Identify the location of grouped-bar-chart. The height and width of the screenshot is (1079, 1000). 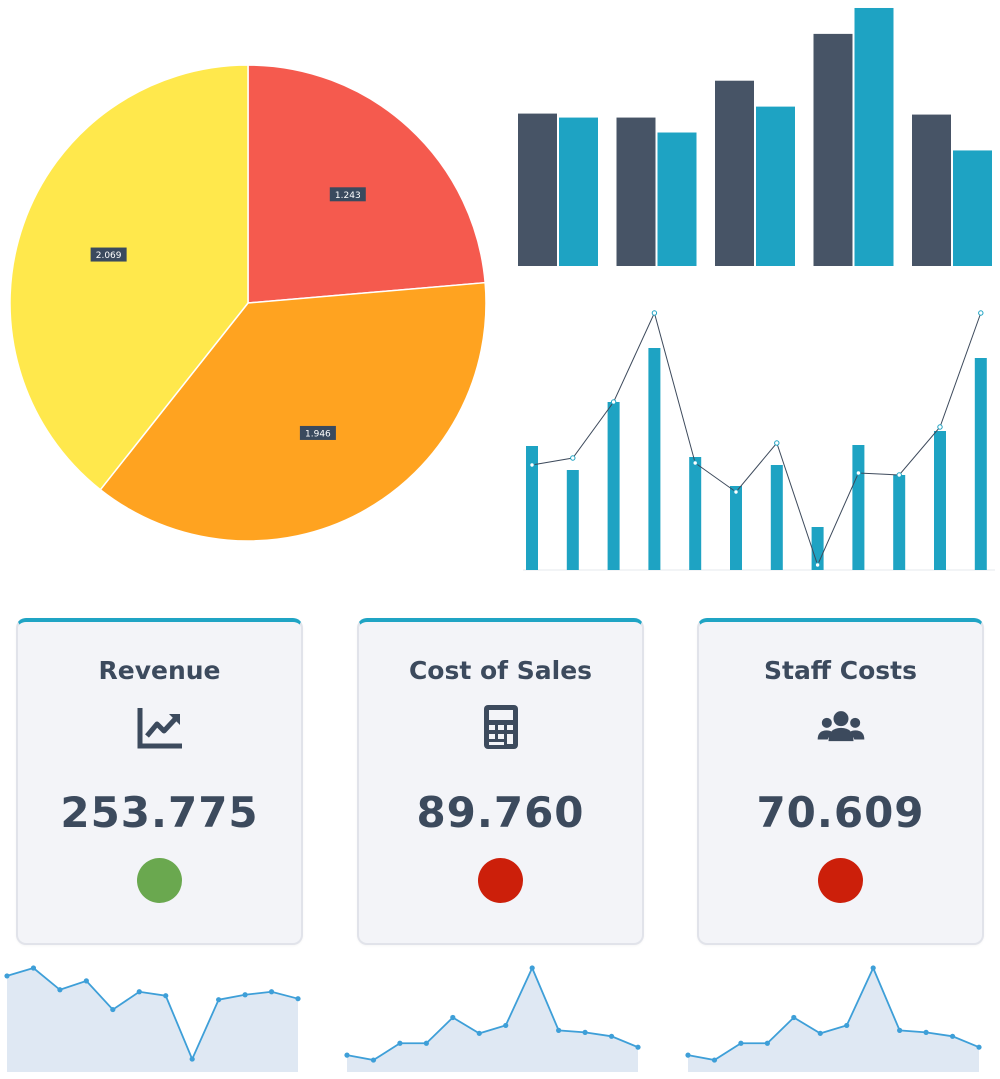
(755, 137).